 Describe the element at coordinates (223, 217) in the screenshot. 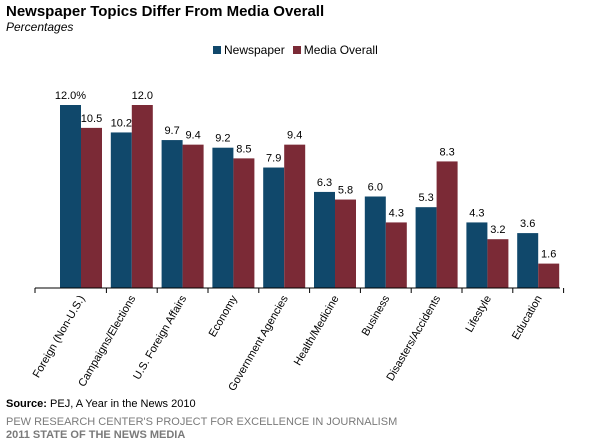

I see `bar-newspaper-economy` at that location.